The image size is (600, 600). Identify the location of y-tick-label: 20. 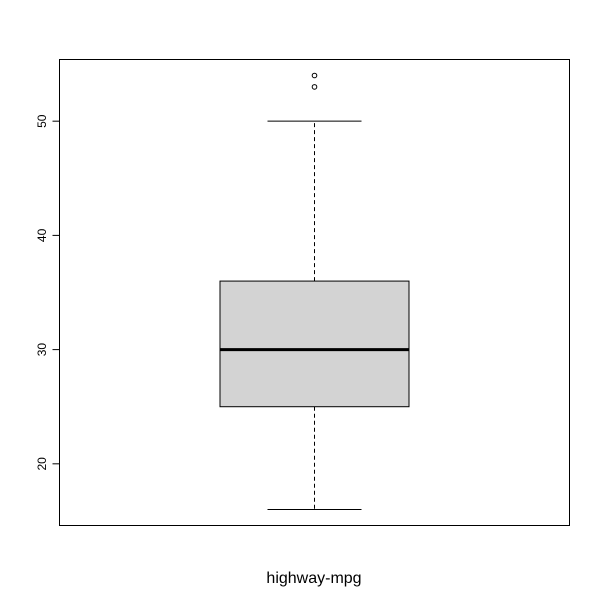
(42, 464).